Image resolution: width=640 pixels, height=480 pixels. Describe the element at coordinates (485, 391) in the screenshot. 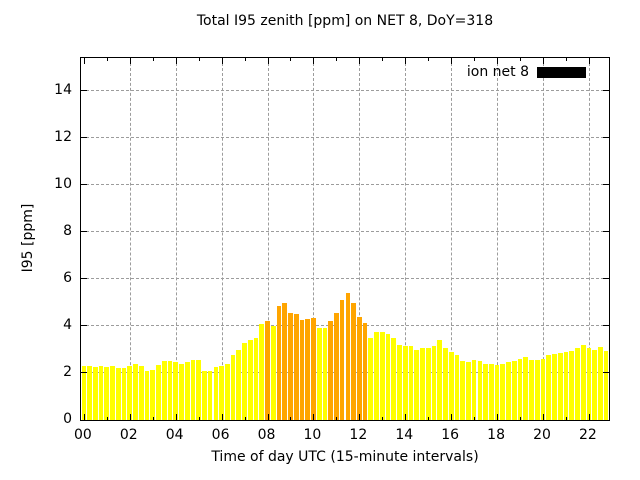

I see `bar-17:30` at that location.